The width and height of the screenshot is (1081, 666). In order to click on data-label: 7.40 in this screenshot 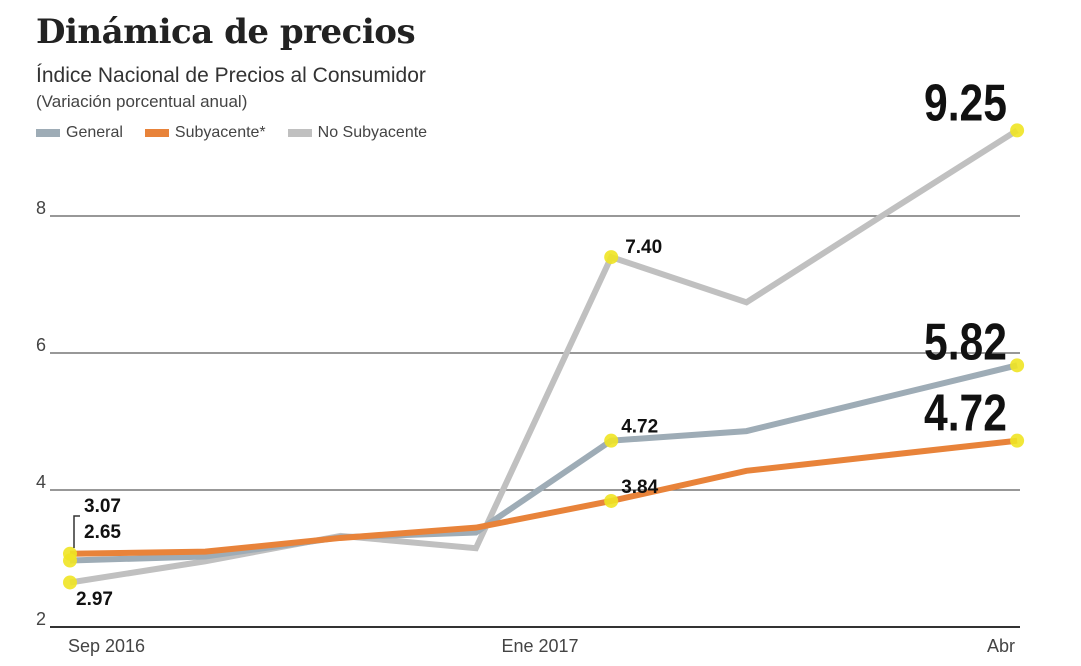, I will do `click(643, 247)`.